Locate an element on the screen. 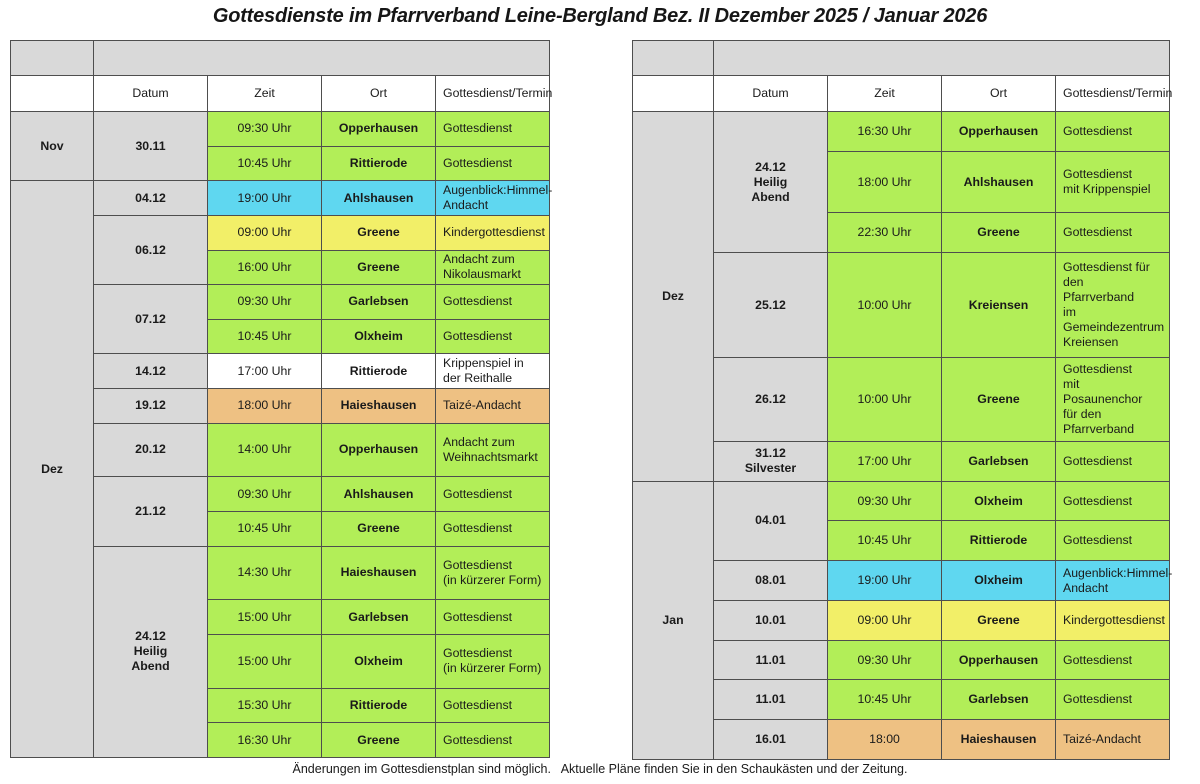  table-row: 21.12 09:30 Uhr Ahlshausen Gottesdienst is located at coordinates (280, 511).